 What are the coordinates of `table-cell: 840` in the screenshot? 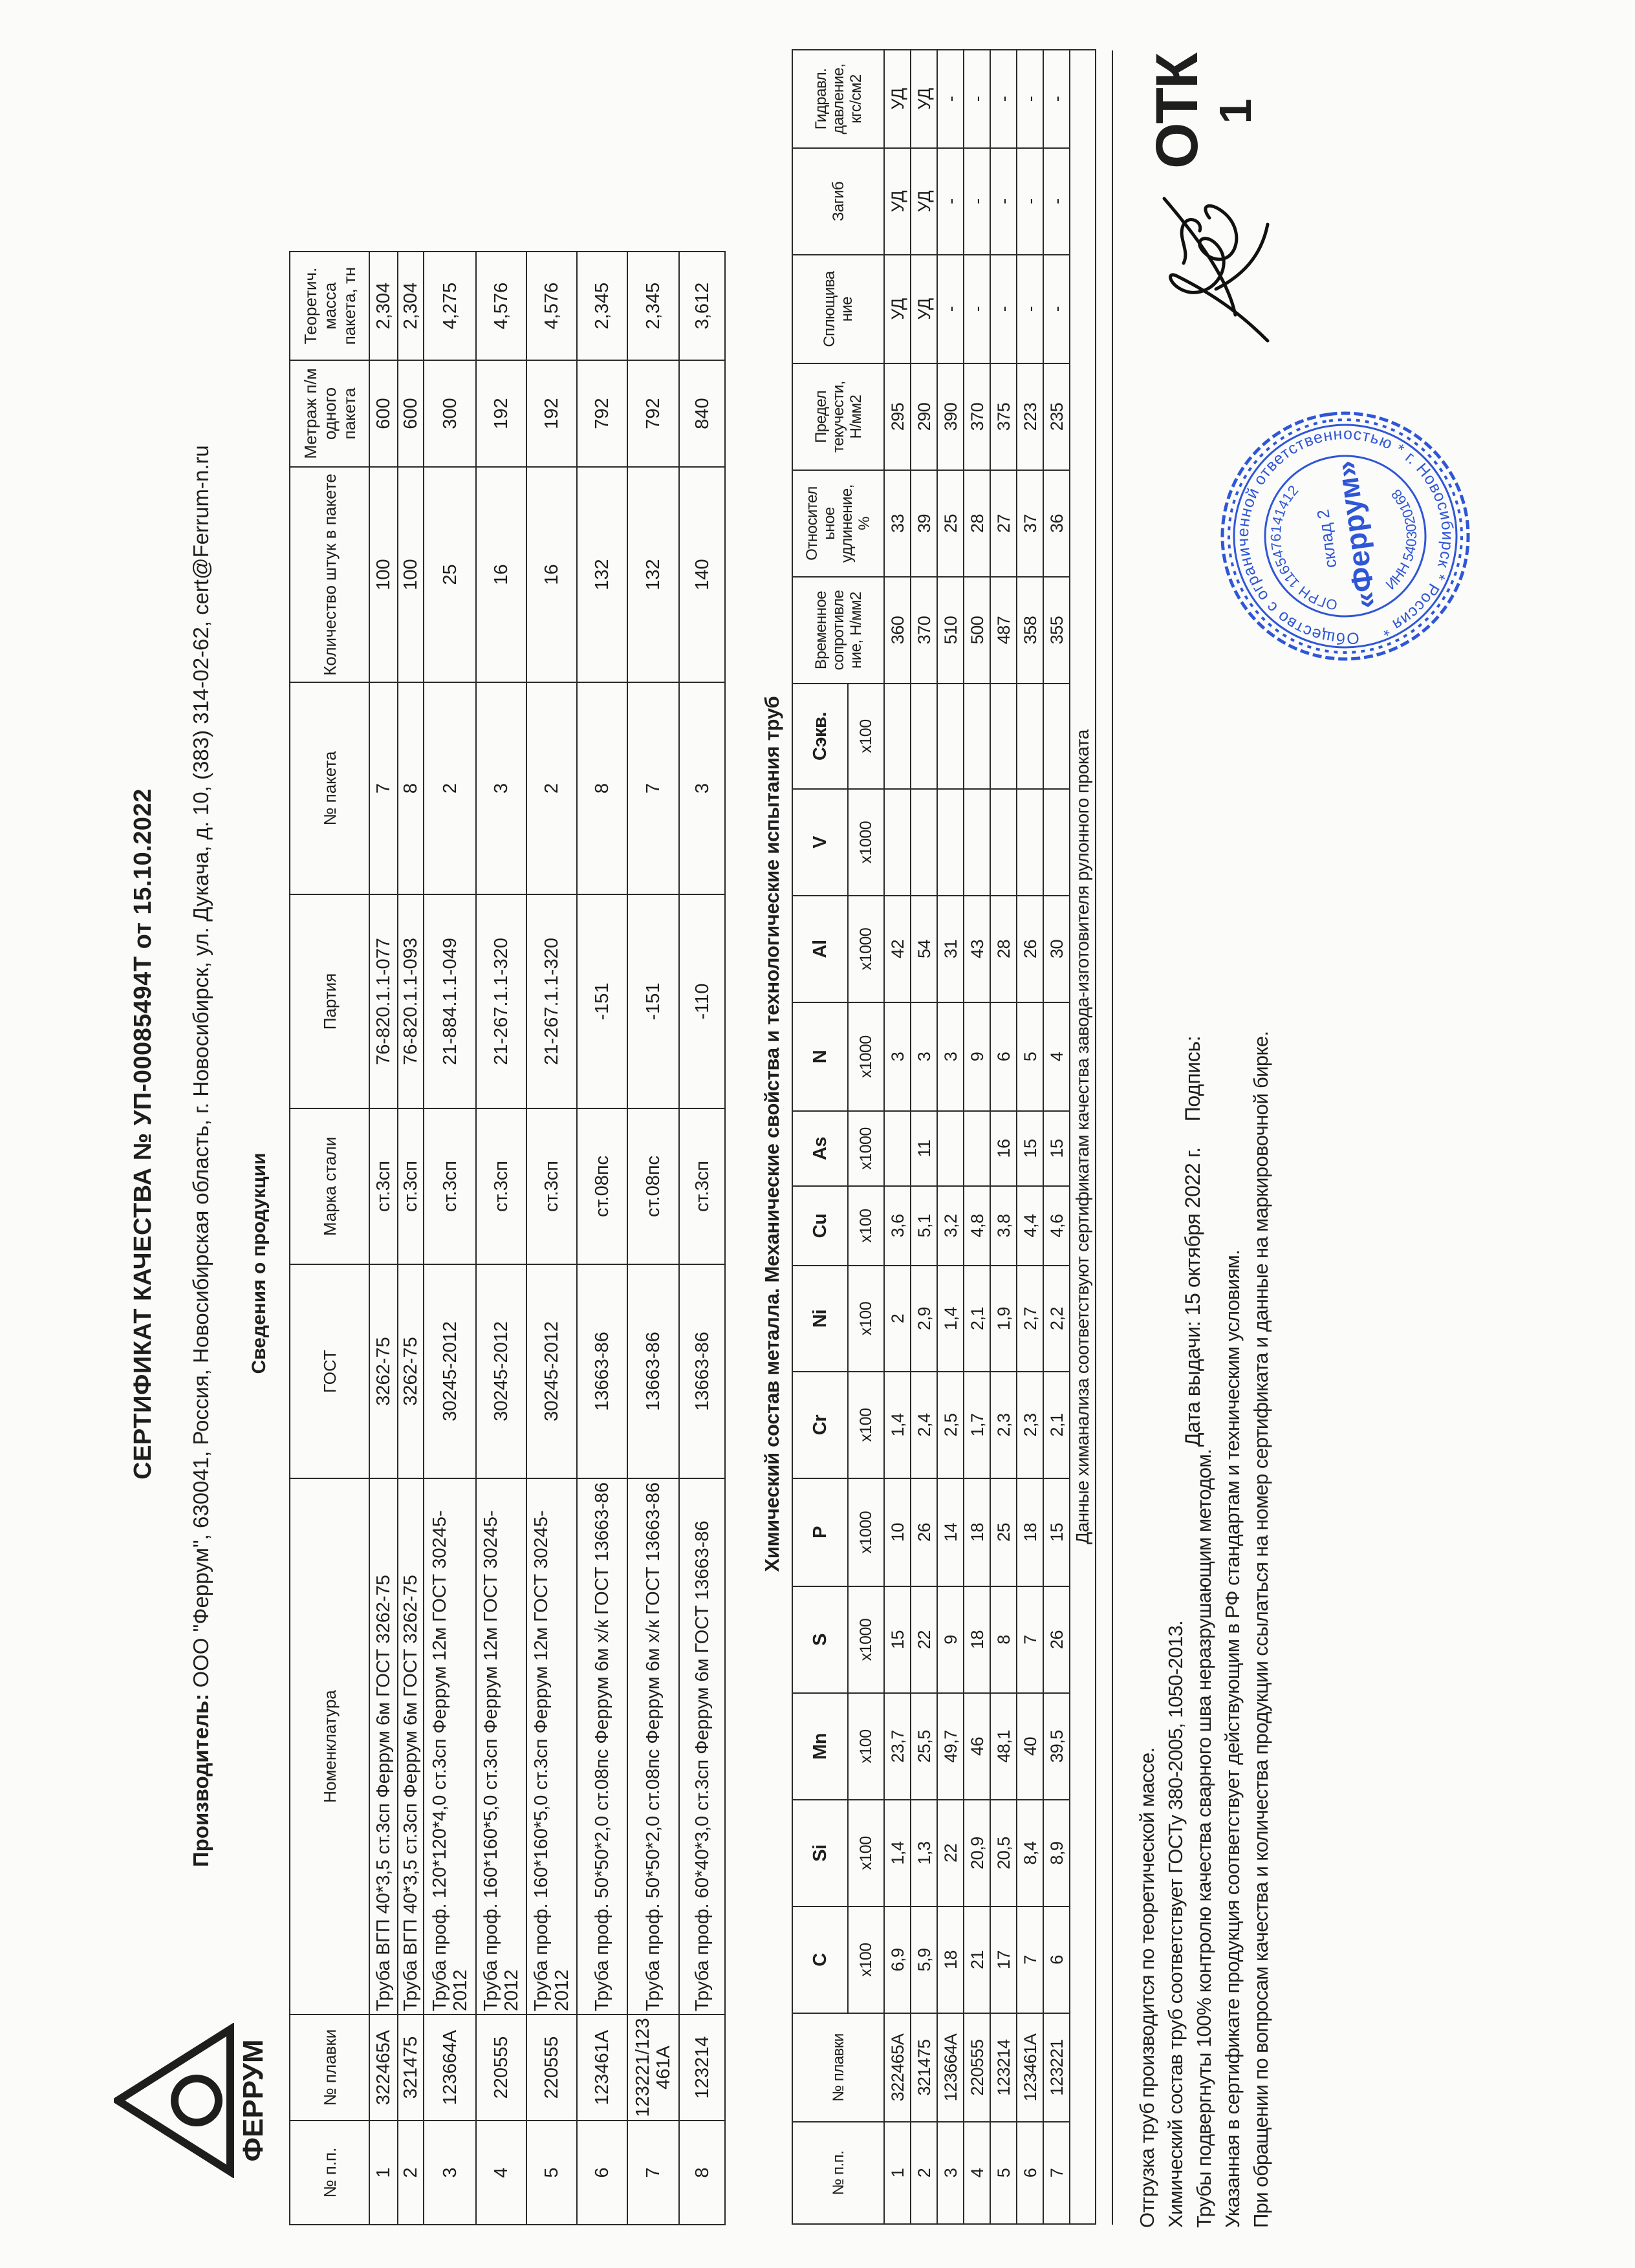 It's located at (702, 413).